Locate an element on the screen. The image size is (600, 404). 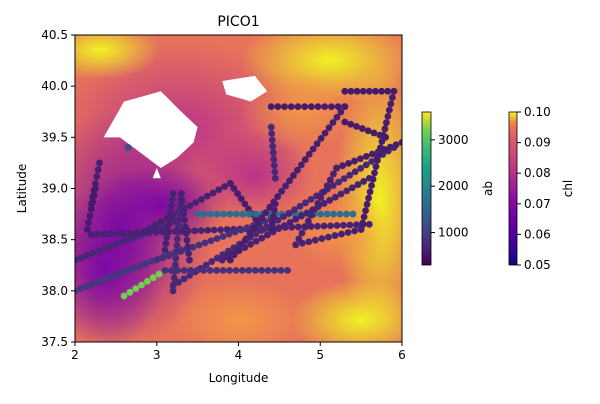
y-axis-ticks: 37.5 38.0 38.5 39.0 39.5 40.0 40.5 is located at coordinates (58, 188).